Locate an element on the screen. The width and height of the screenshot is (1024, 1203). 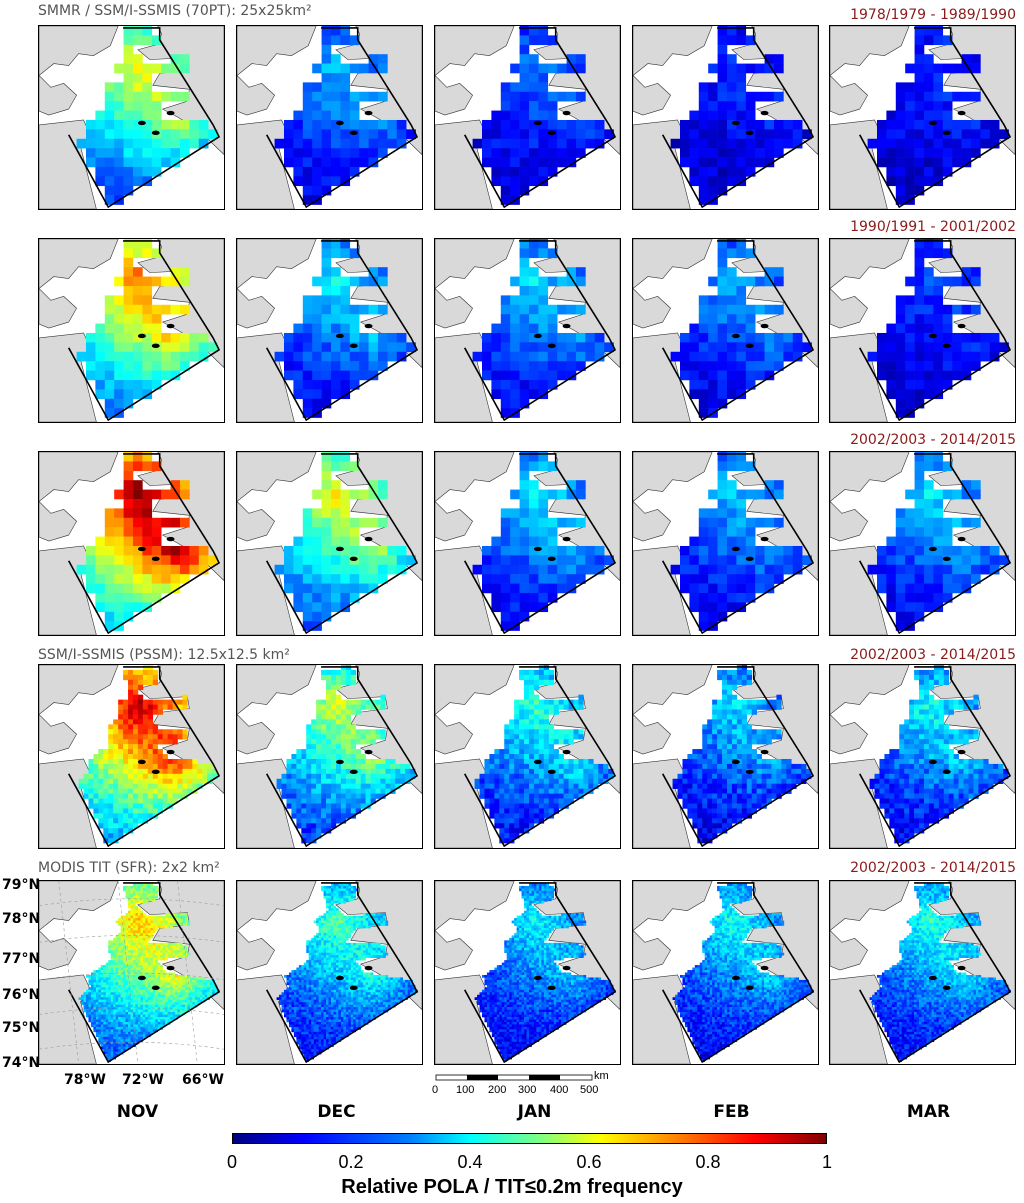
lat-label-76: 76°N is located at coordinates (21, 995).